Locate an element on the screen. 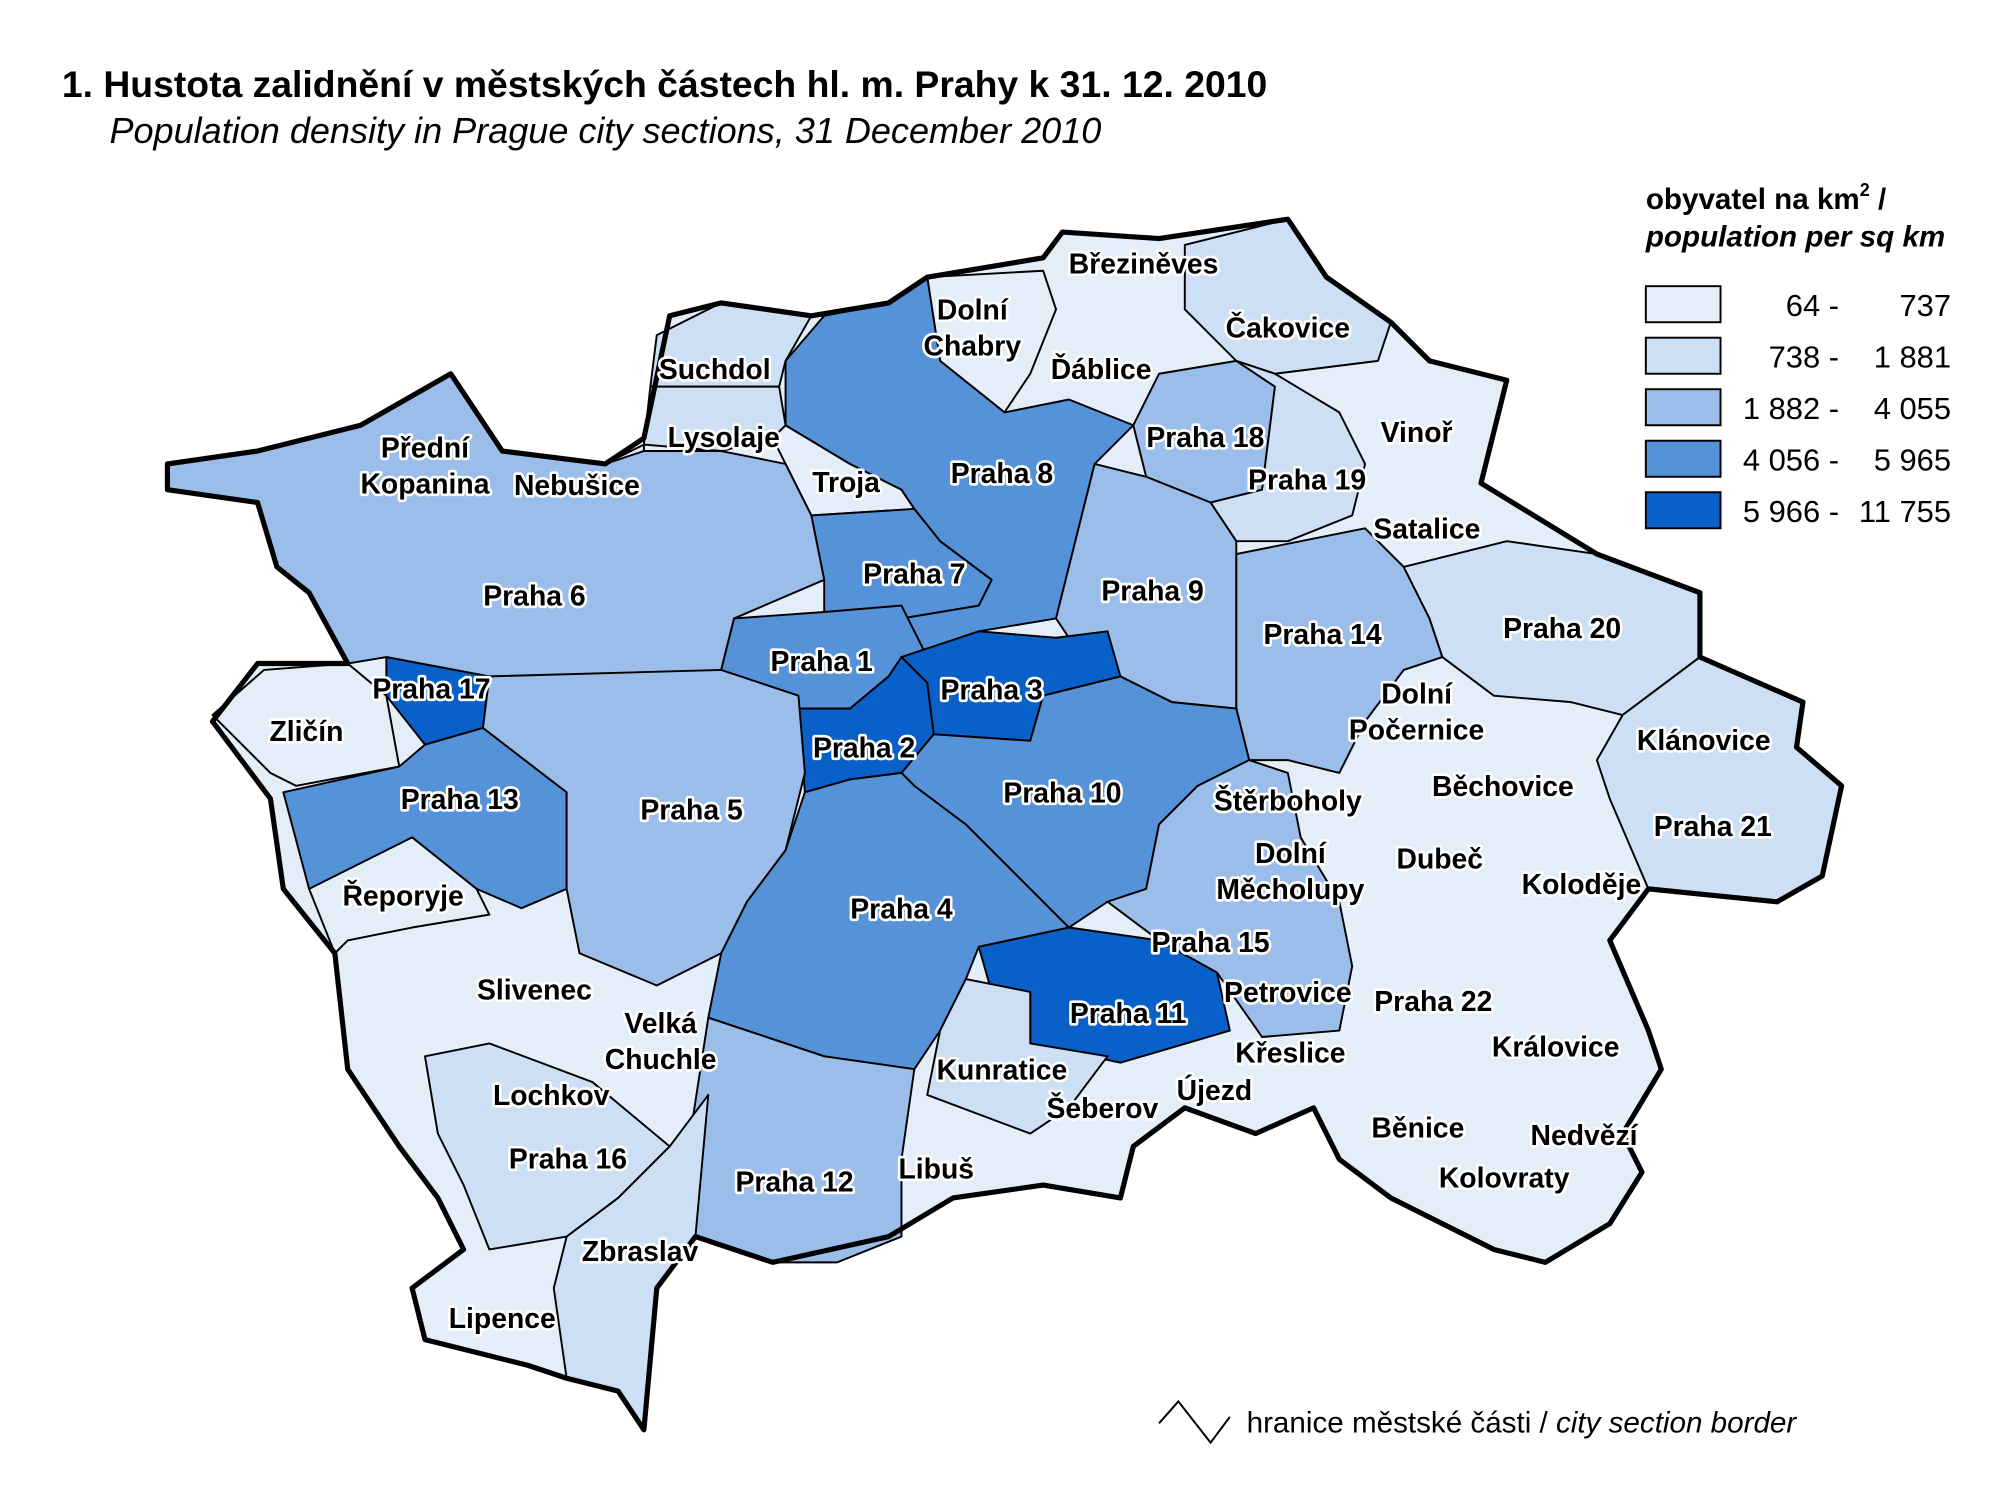 The width and height of the screenshot is (2009, 1488). label-nebusice: Nebušice is located at coordinates (577, 486).